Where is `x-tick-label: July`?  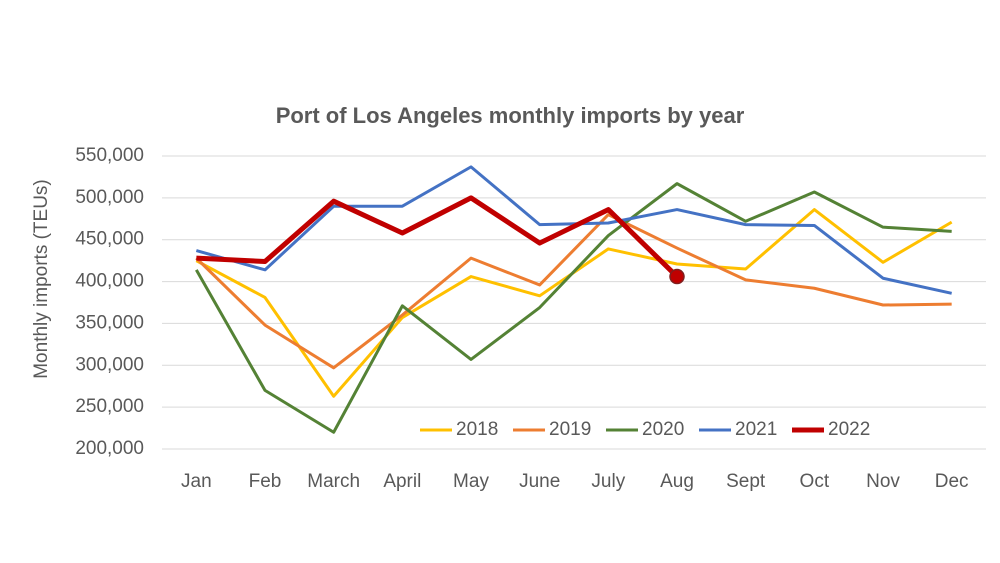 x-tick-label: July is located at coordinates (608, 481).